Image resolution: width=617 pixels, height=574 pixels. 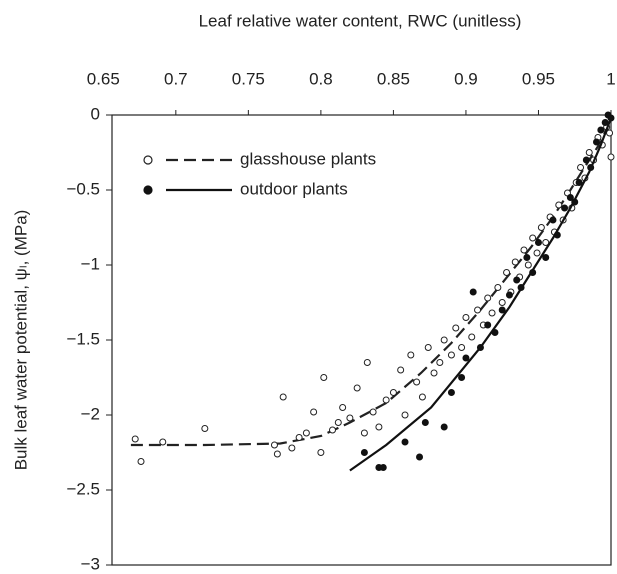 What do you see at coordinates (90, 563) in the screenshot?
I see `y-tick-label: −3` at bounding box center [90, 563].